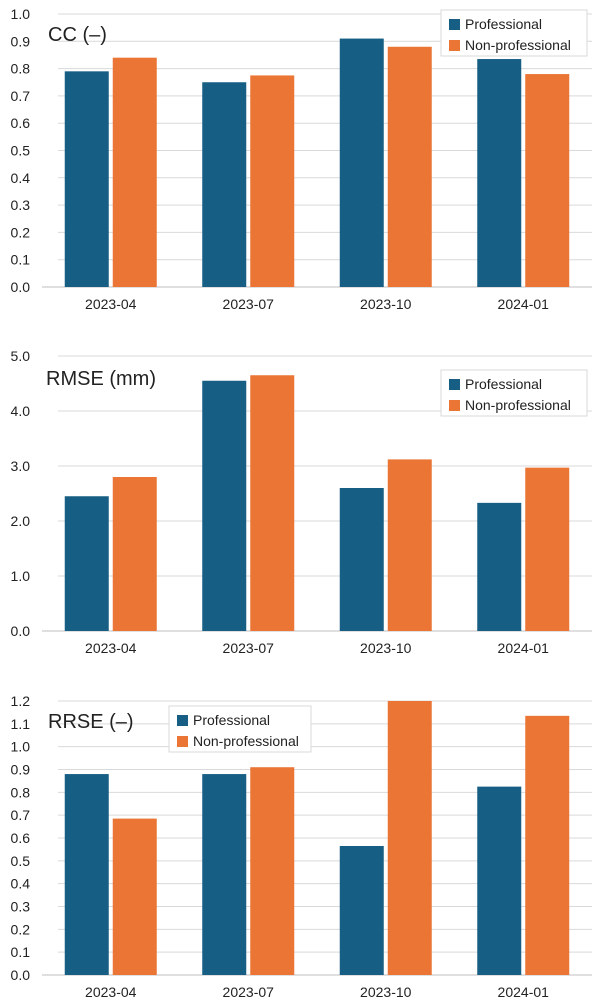 The height and width of the screenshot is (1006, 592). What do you see at coordinates (101, 379) in the screenshot?
I see `chart-title: RMSE (mm)` at bounding box center [101, 379].